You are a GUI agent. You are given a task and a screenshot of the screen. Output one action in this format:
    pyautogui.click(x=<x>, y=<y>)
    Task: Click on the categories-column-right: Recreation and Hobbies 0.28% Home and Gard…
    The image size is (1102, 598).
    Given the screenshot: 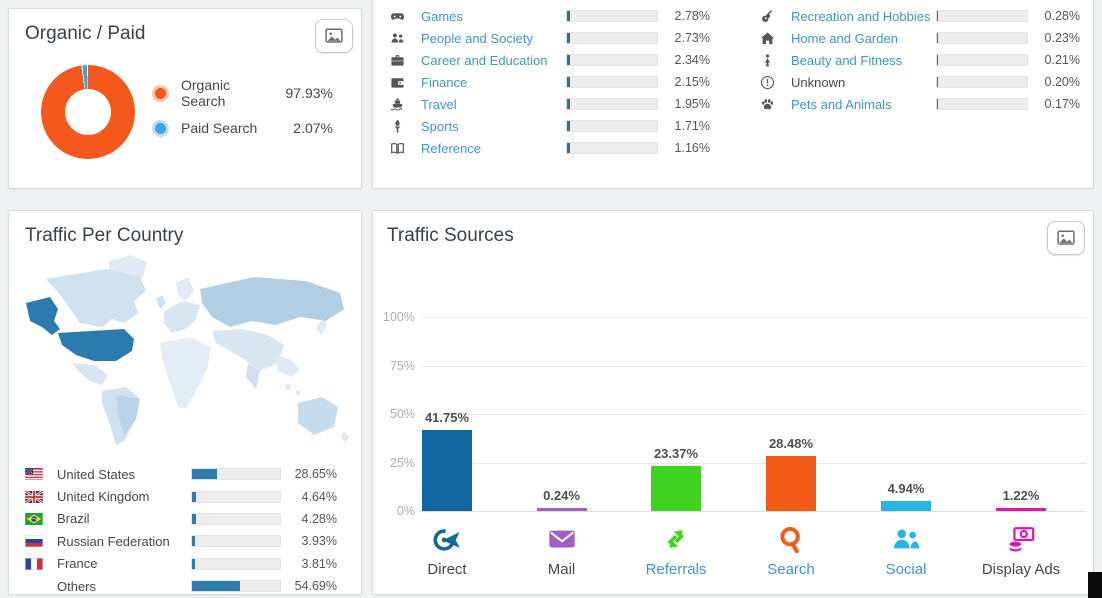 What is the action you would take?
    pyautogui.click(x=930, y=60)
    